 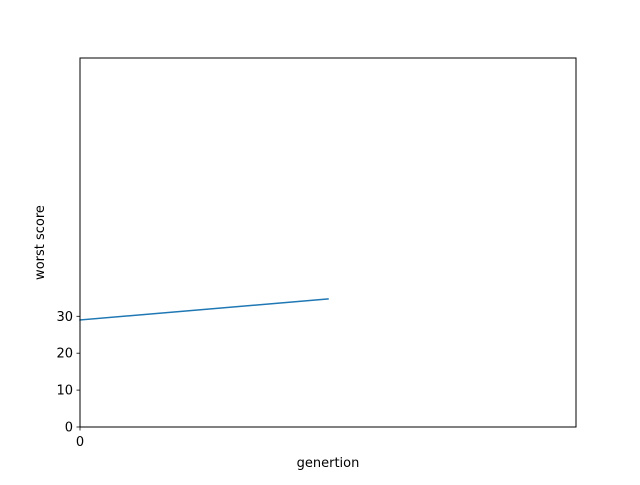 What do you see at coordinates (69, 428) in the screenshot?
I see `y-tick-label: 0` at bounding box center [69, 428].